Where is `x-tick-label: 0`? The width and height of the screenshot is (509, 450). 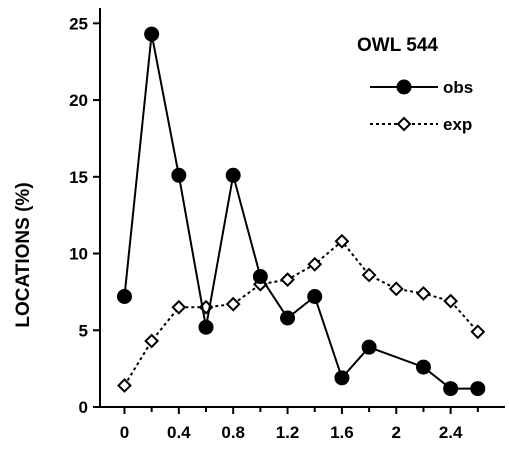 x-tick-label: 0 is located at coordinates (124, 432).